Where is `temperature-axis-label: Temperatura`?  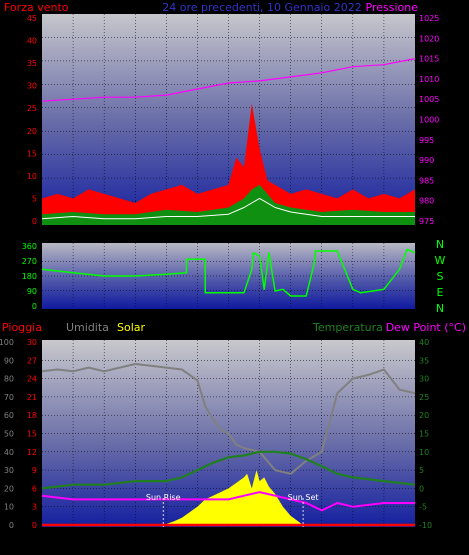 temperature-axis-label: Temperatura is located at coordinates (347, 327).